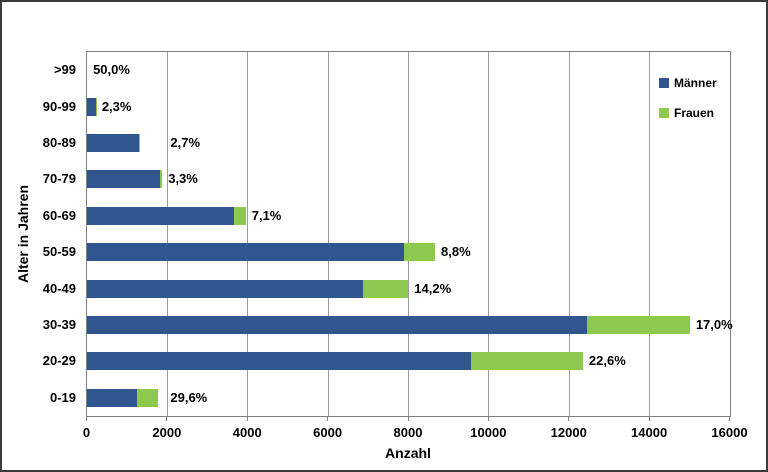 Image resolution: width=768 pixels, height=472 pixels. What do you see at coordinates (62, 397) in the screenshot?
I see `y-category-label: 0-19` at bounding box center [62, 397].